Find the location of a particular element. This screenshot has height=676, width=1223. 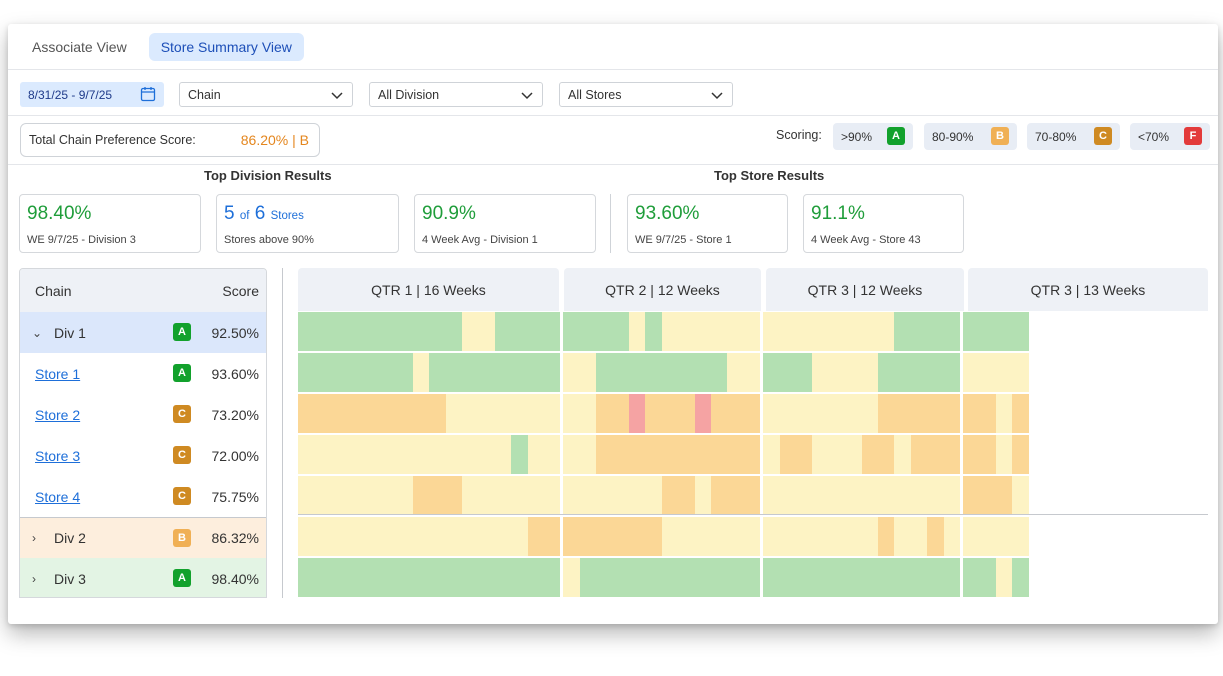

row-score: 75.75% is located at coordinates (235, 496).